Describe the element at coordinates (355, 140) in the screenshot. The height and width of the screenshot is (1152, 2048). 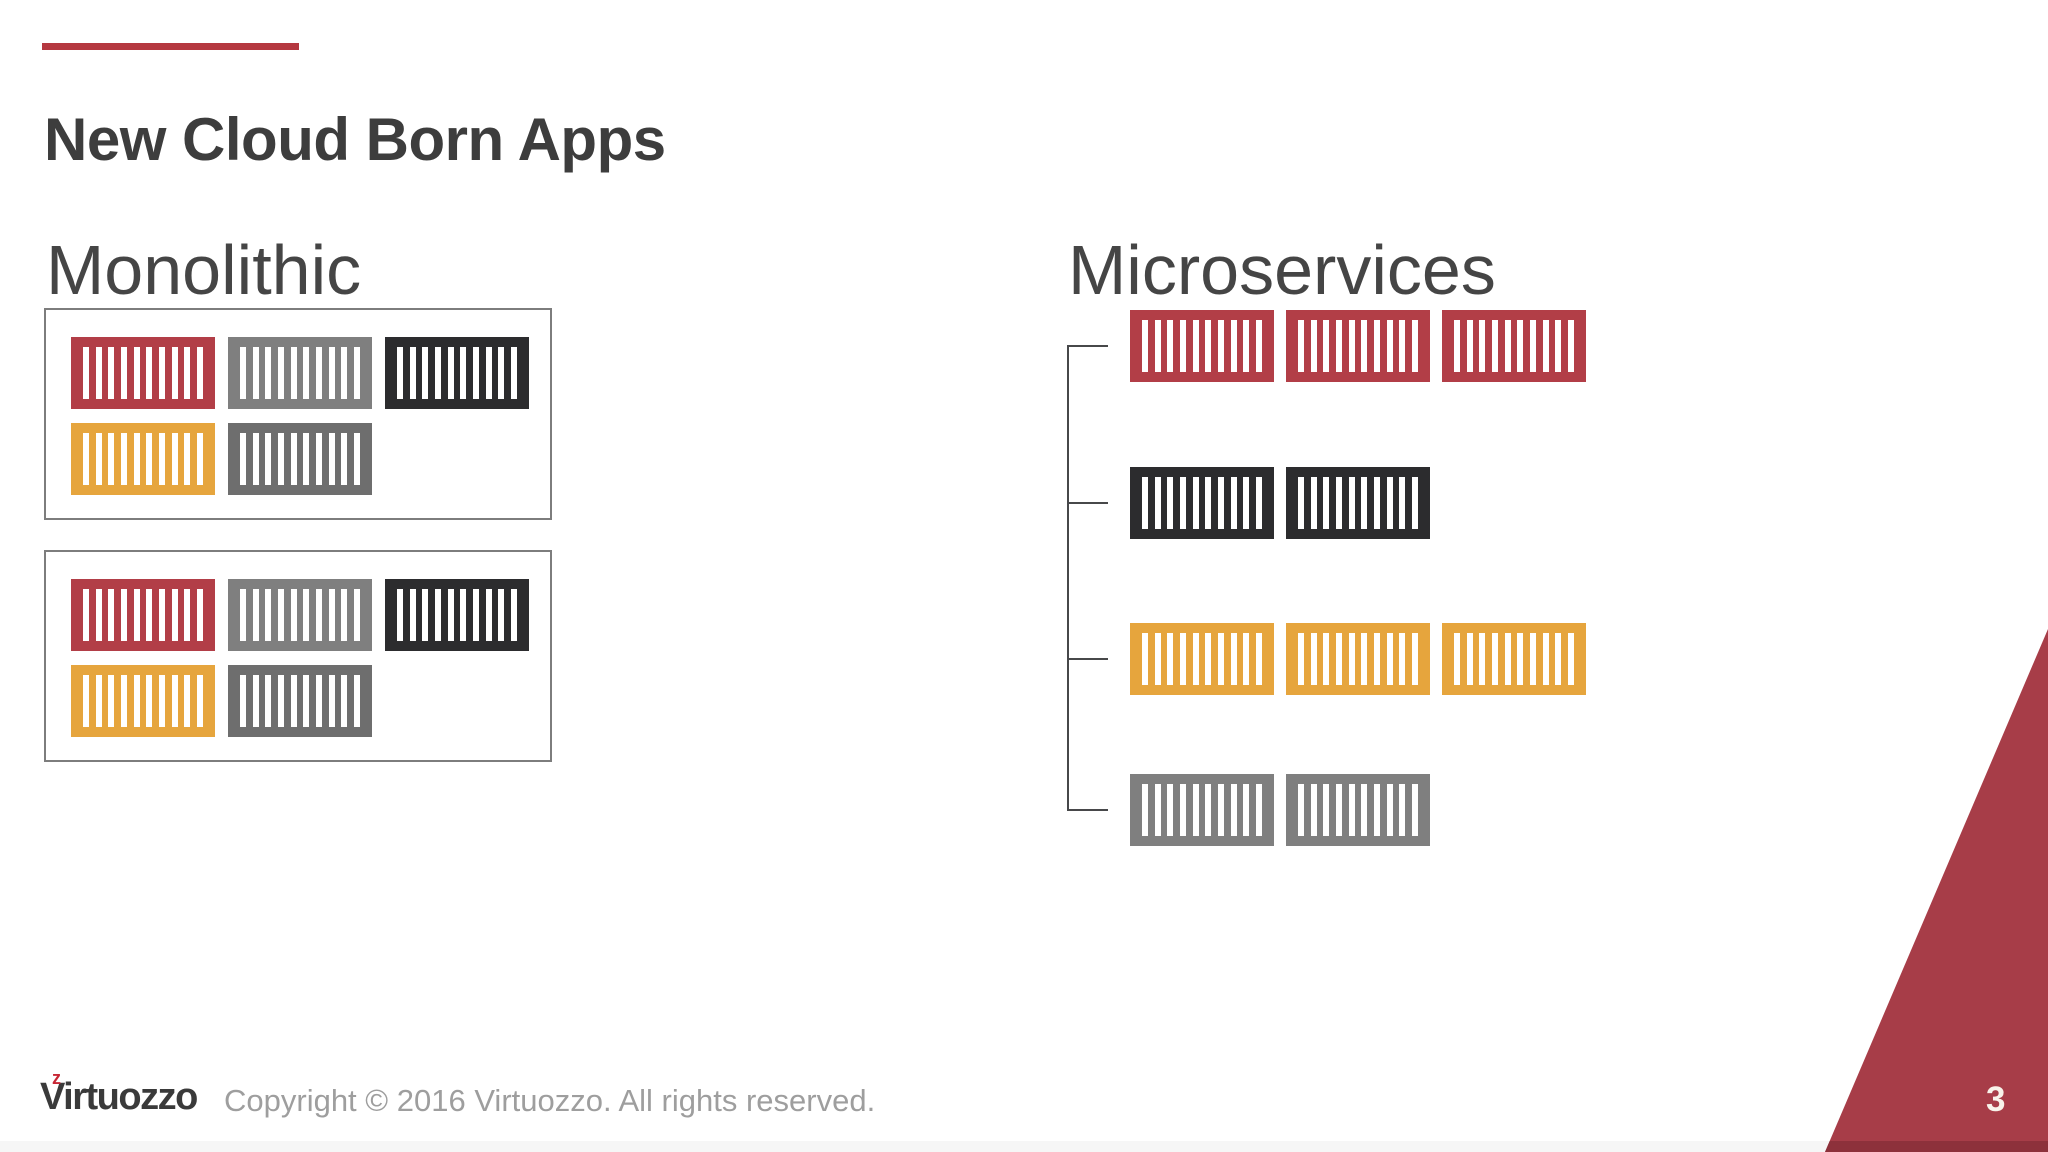
I see `slide-title: New Cloud Born Apps` at that location.